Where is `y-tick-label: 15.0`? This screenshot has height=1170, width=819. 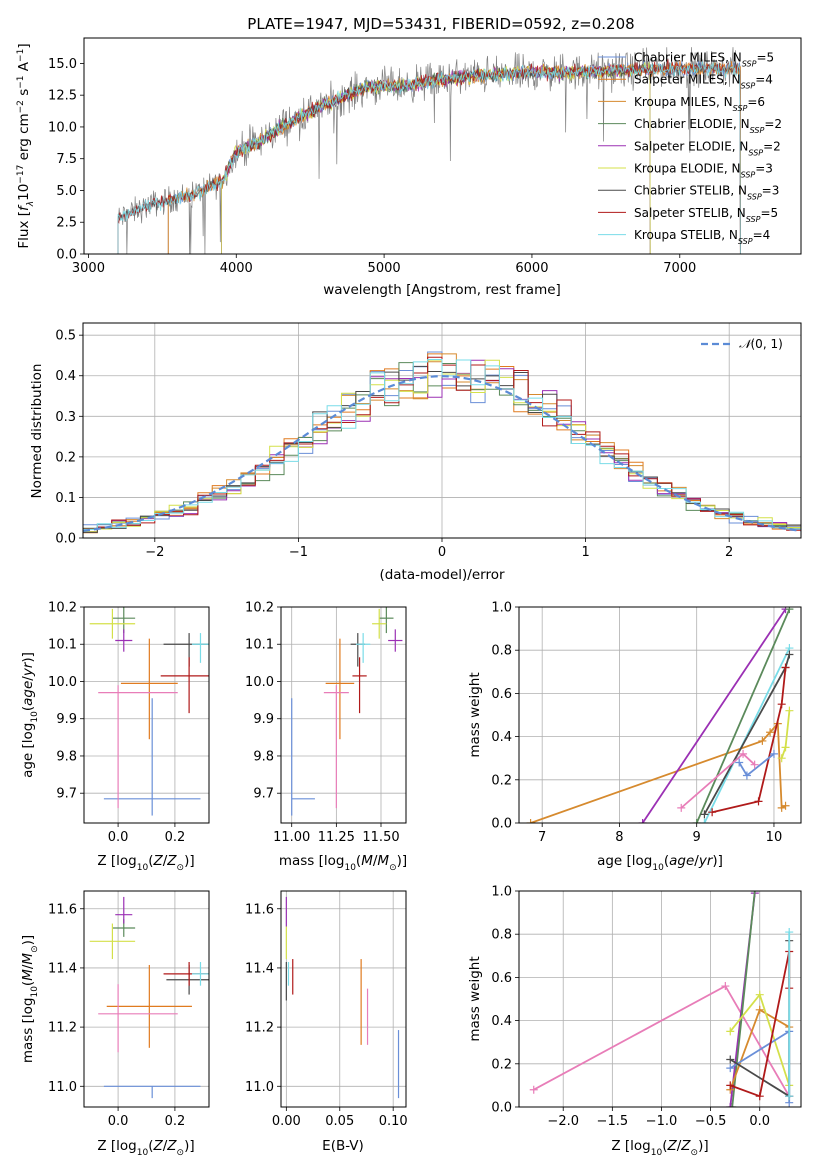
y-tick-label: 15.0 is located at coordinates (62, 64).